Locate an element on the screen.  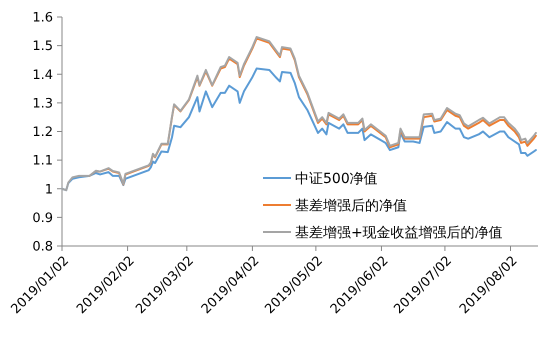
y-tick-label: 1 is located at coordinates (48, 190).